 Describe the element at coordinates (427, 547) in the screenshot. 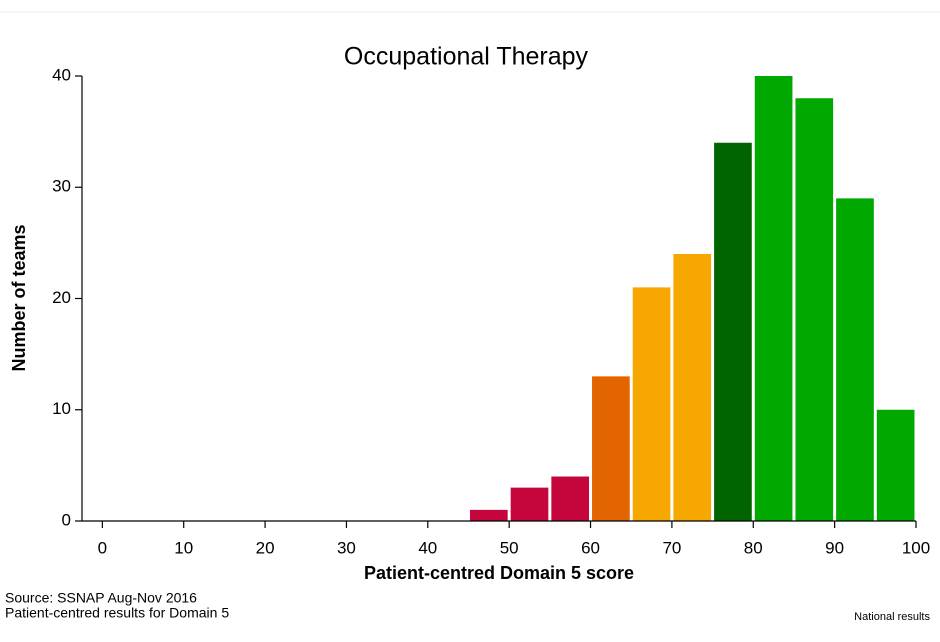

I see `x-tick-label: 40` at that location.